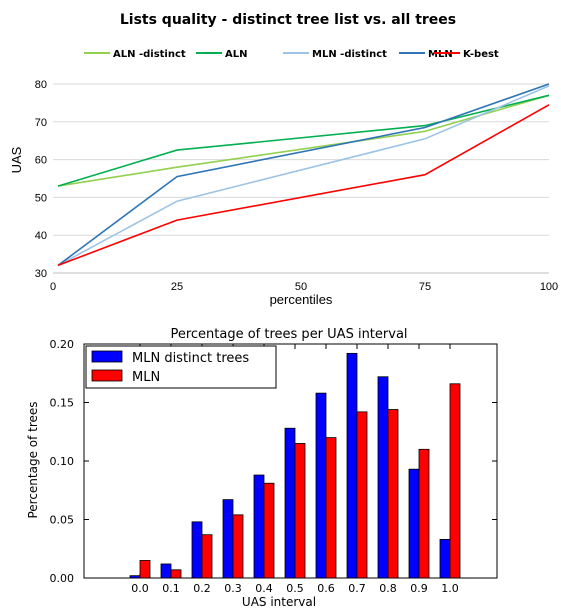  What do you see at coordinates (62, 520) in the screenshot?
I see `y-tick-label: 0.05` at bounding box center [62, 520].